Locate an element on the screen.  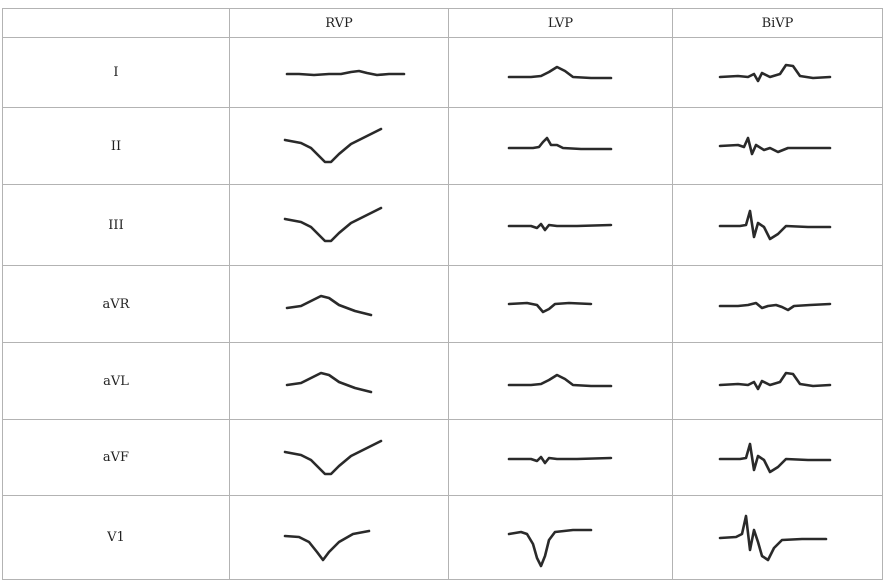
lead-label-i: I is located at coordinates (116, 72).